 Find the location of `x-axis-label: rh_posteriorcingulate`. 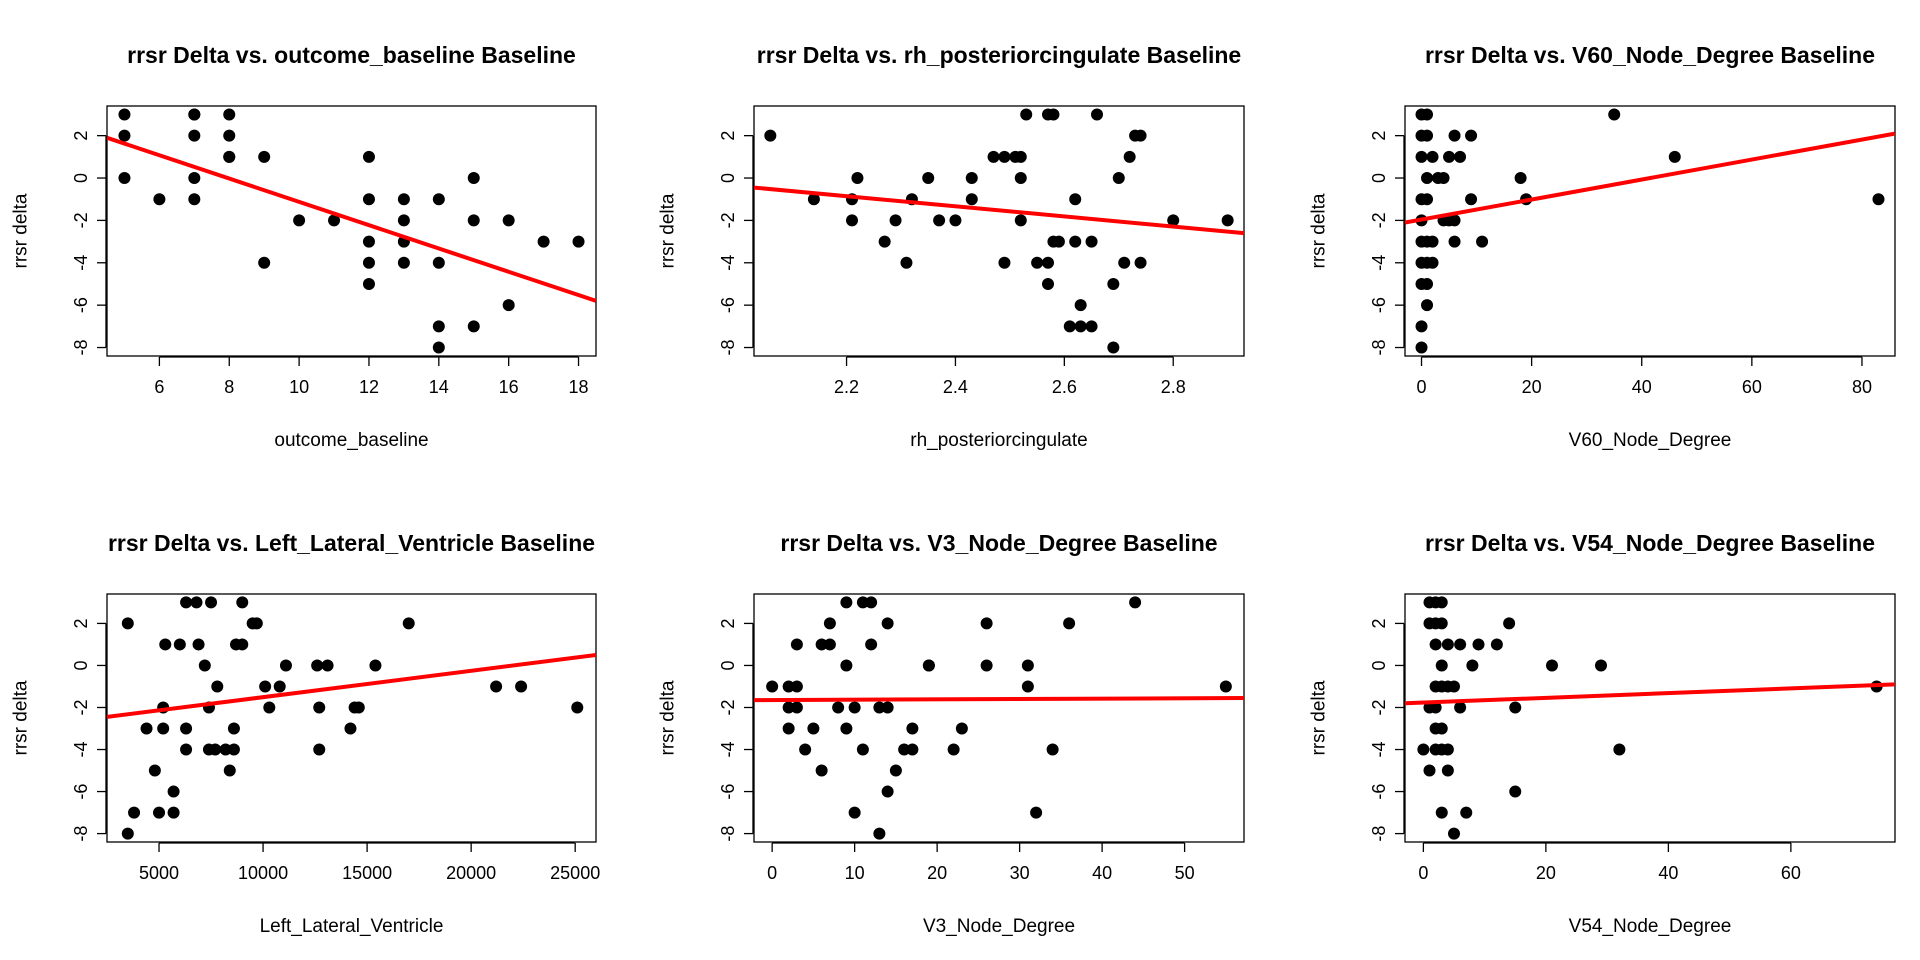

x-axis-label: rh_posteriorcingulate is located at coordinates (998, 440).